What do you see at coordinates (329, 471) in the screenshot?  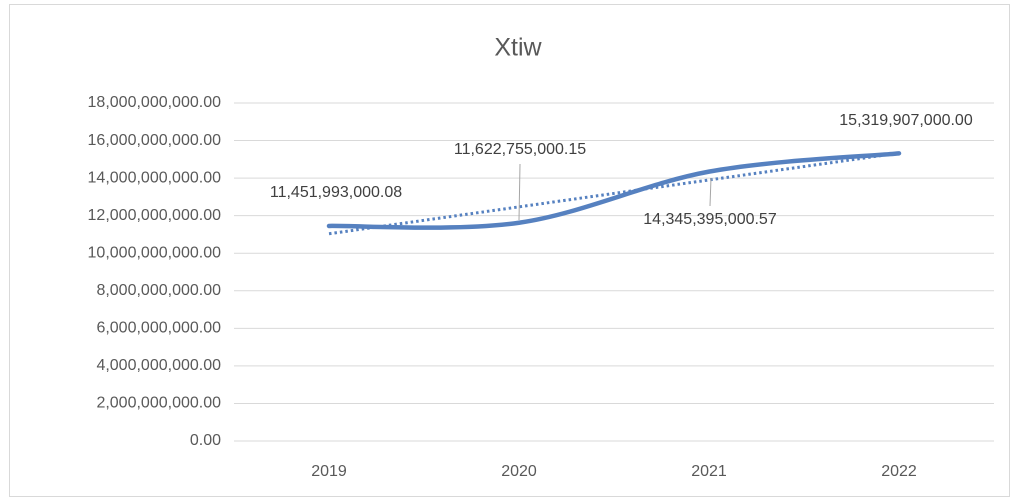 I see `x-tick-label: 2019` at bounding box center [329, 471].